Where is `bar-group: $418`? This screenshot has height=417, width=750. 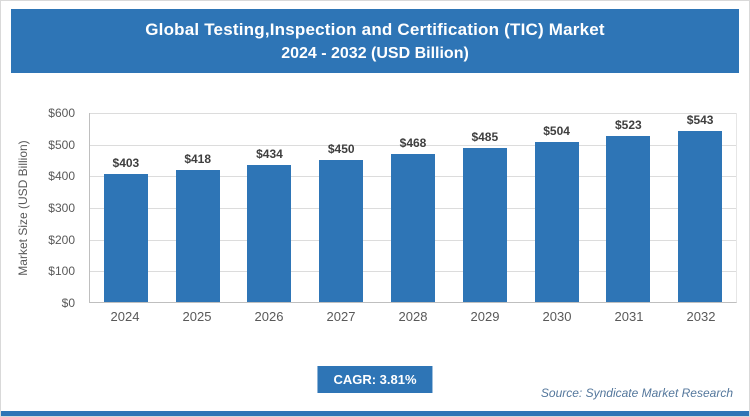 bar-group: $418 is located at coordinates (198, 207).